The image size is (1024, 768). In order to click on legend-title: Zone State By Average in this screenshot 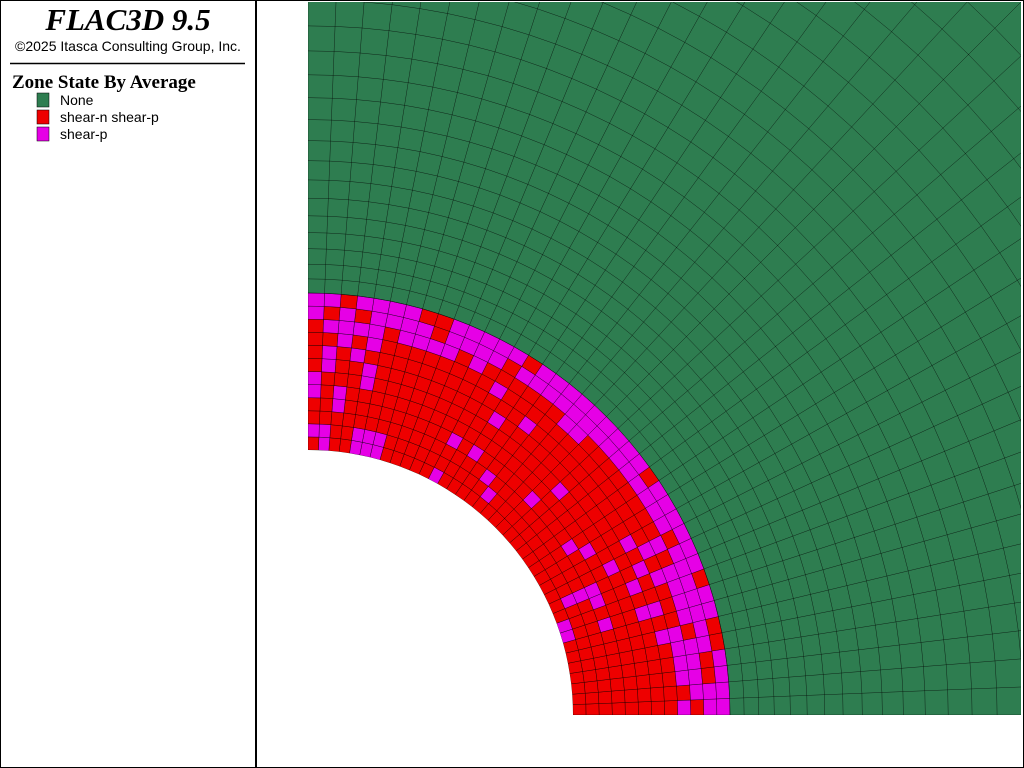, I will do `click(104, 82)`.